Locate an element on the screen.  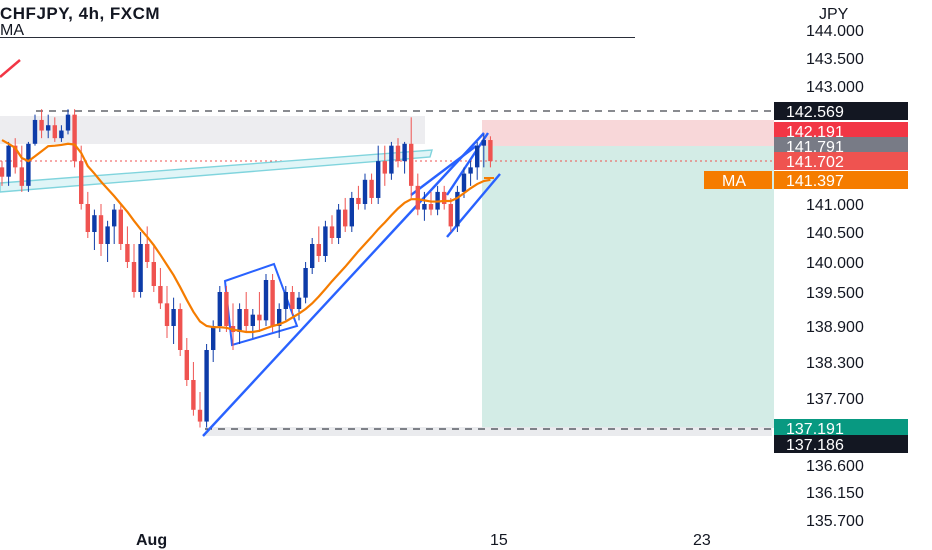
resistance-box is located at coordinates (212, 130).